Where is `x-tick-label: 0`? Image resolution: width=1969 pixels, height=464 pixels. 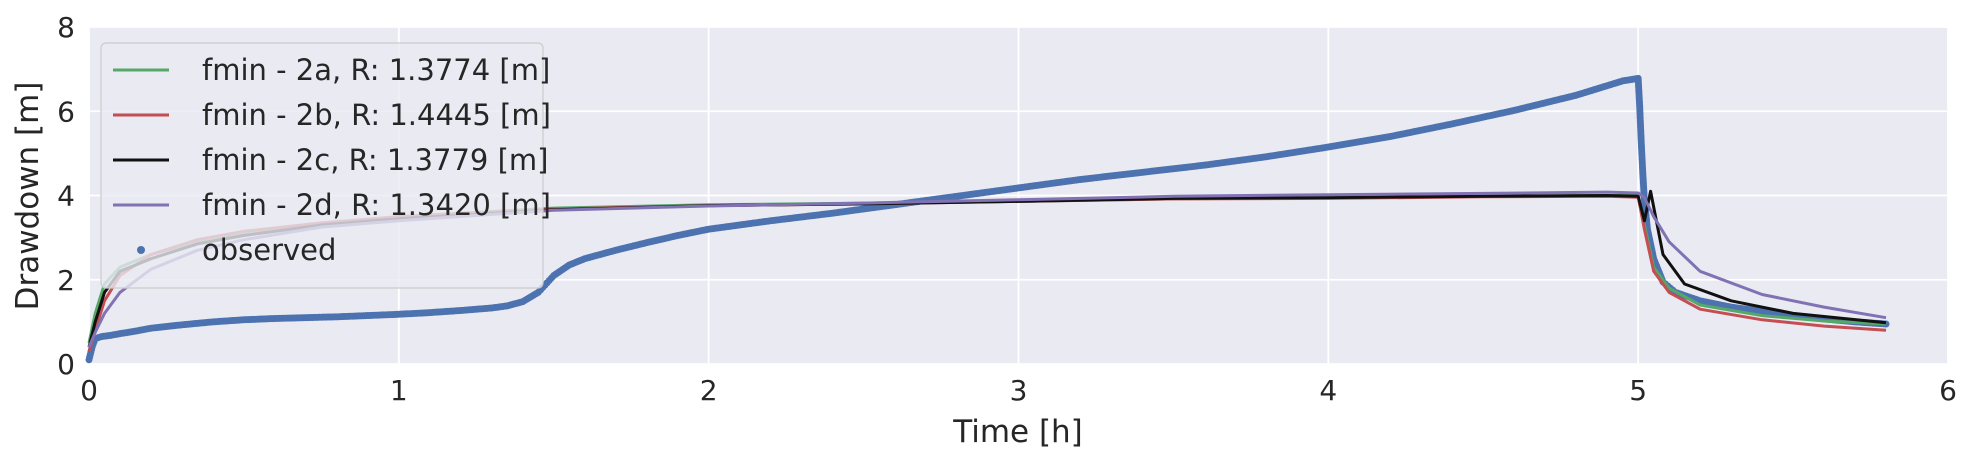
x-tick-label: 0 is located at coordinates (89, 390).